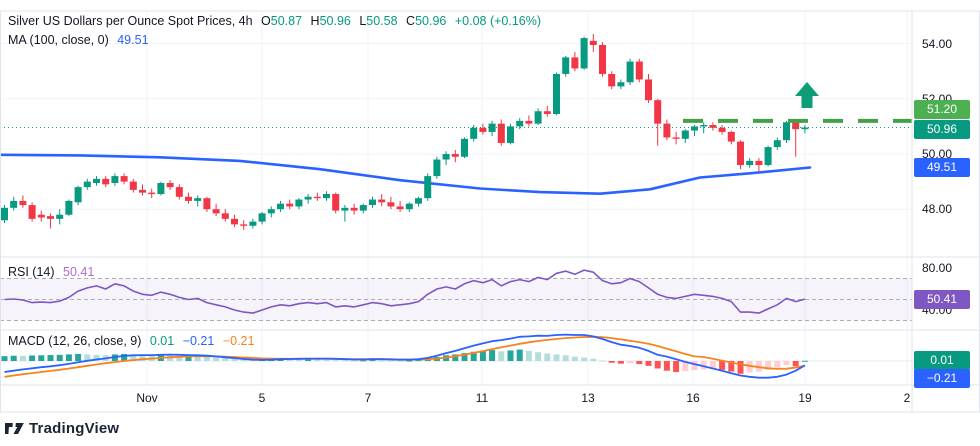 The width and height of the screenshot is (980, 446). I want to click on rsi-label: RSI (14), so click(31, 272).